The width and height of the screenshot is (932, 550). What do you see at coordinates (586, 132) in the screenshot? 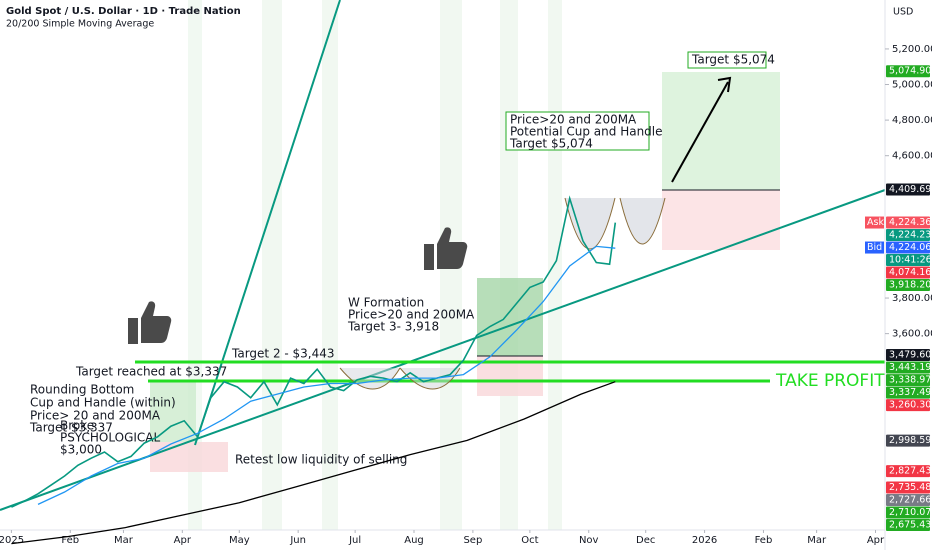
I see `annotation: Potential Cup and Handle` at bounding box center [586, 132].